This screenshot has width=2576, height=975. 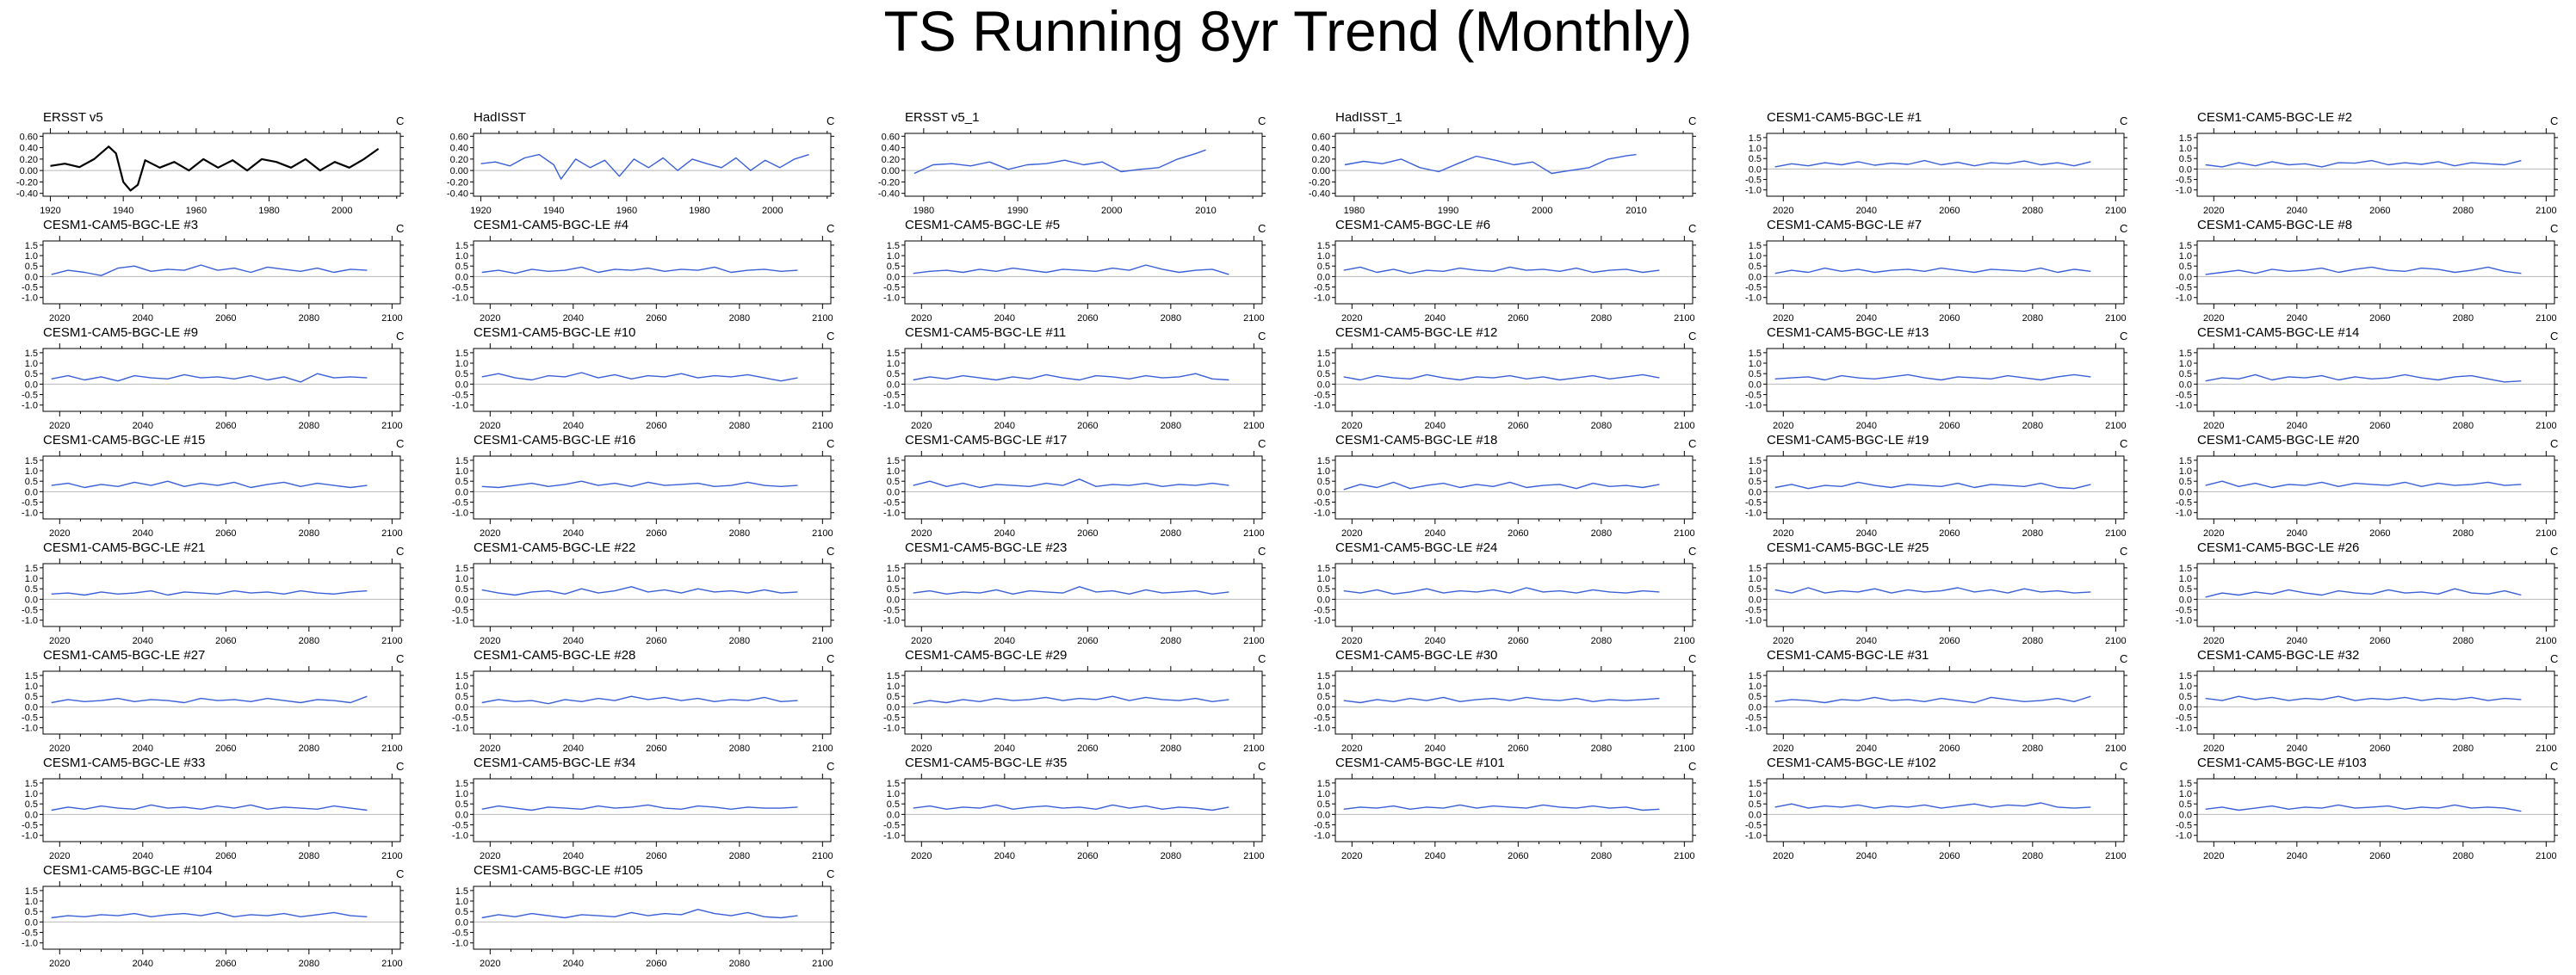 What do you see at coordinates (128, 870) in the screenshot?
I see `panel-title: CESM1-CAM5-BGC-LE #104` at bounding box center [128, 870].